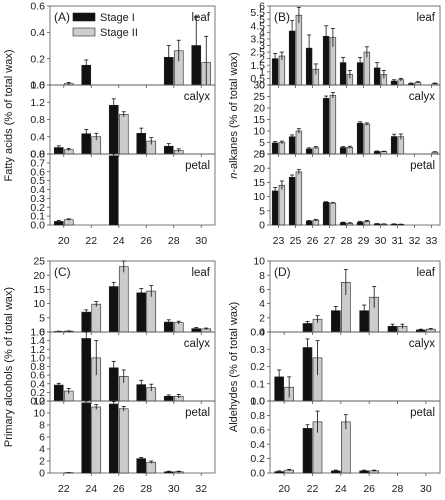 The width and height of the screenshot is (445, 500). I want to click on y-tick-label: 4, so click(262, 33).